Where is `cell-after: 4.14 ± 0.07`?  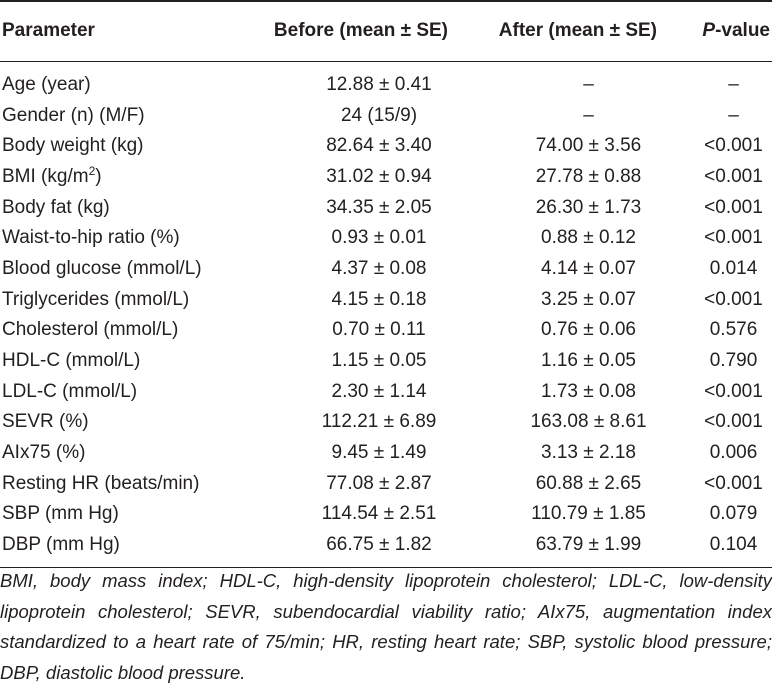
cell-after: 4.14 ± 0.07 is located at coordinates (588, 268).